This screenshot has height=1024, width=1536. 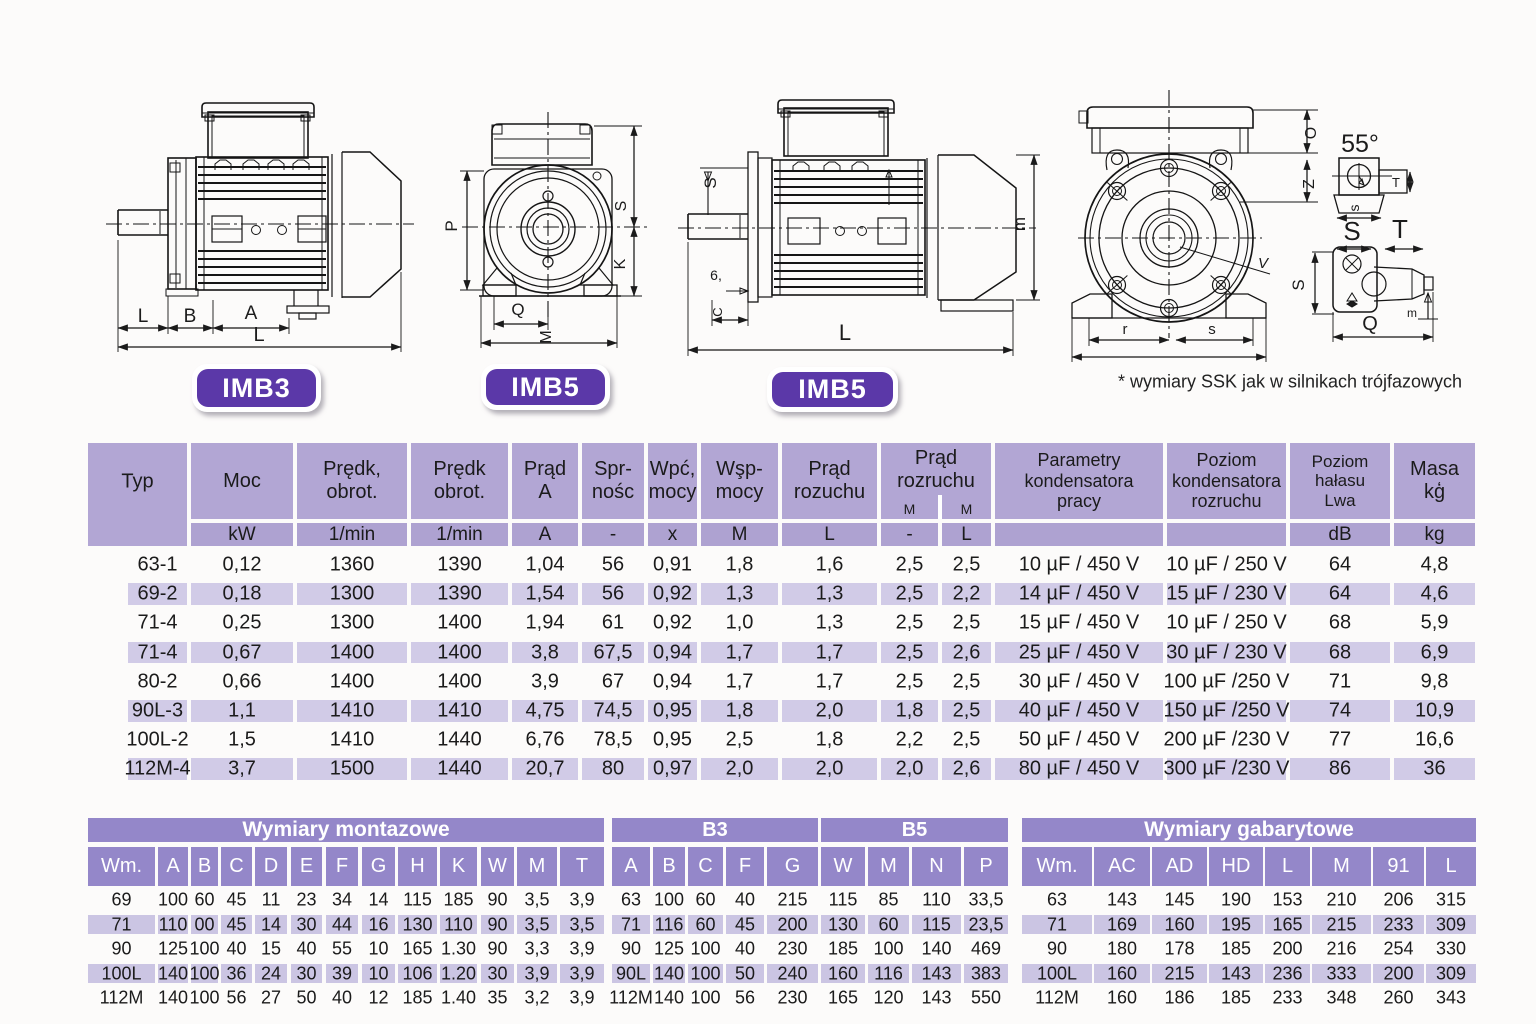 I want to click on svg-text: O, so click(x=1311, y=133).